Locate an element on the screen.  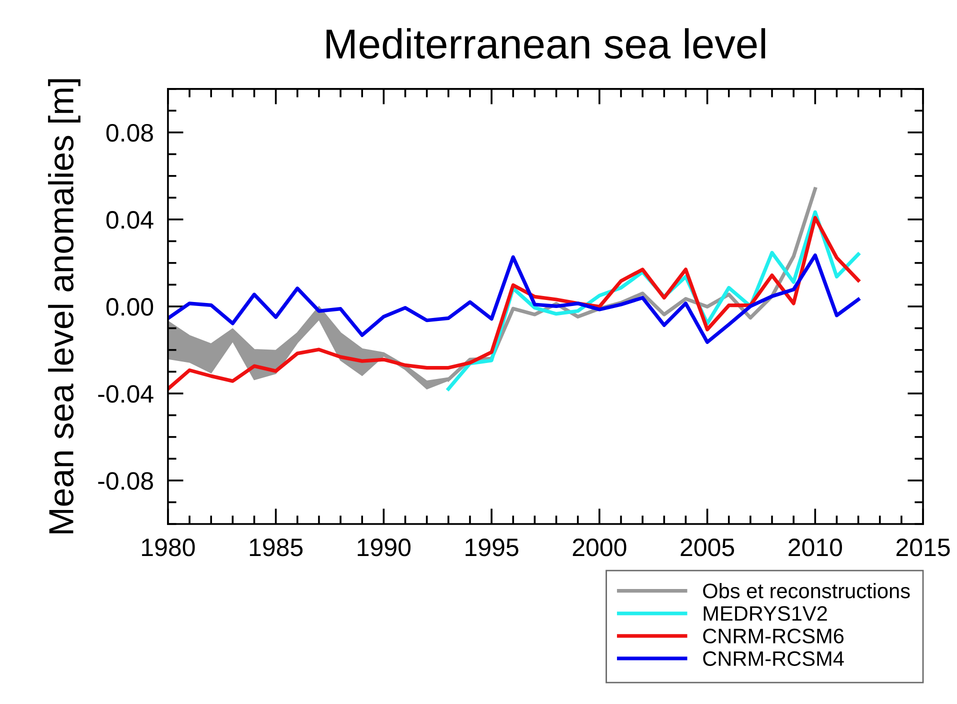
x-tick-label: 1980 is located at coordinates (168, 547).